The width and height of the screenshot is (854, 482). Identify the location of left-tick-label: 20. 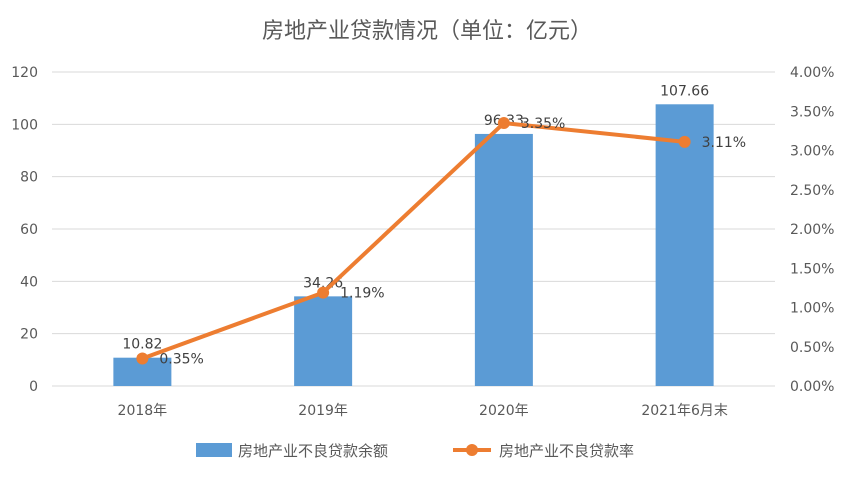
(29, 335).